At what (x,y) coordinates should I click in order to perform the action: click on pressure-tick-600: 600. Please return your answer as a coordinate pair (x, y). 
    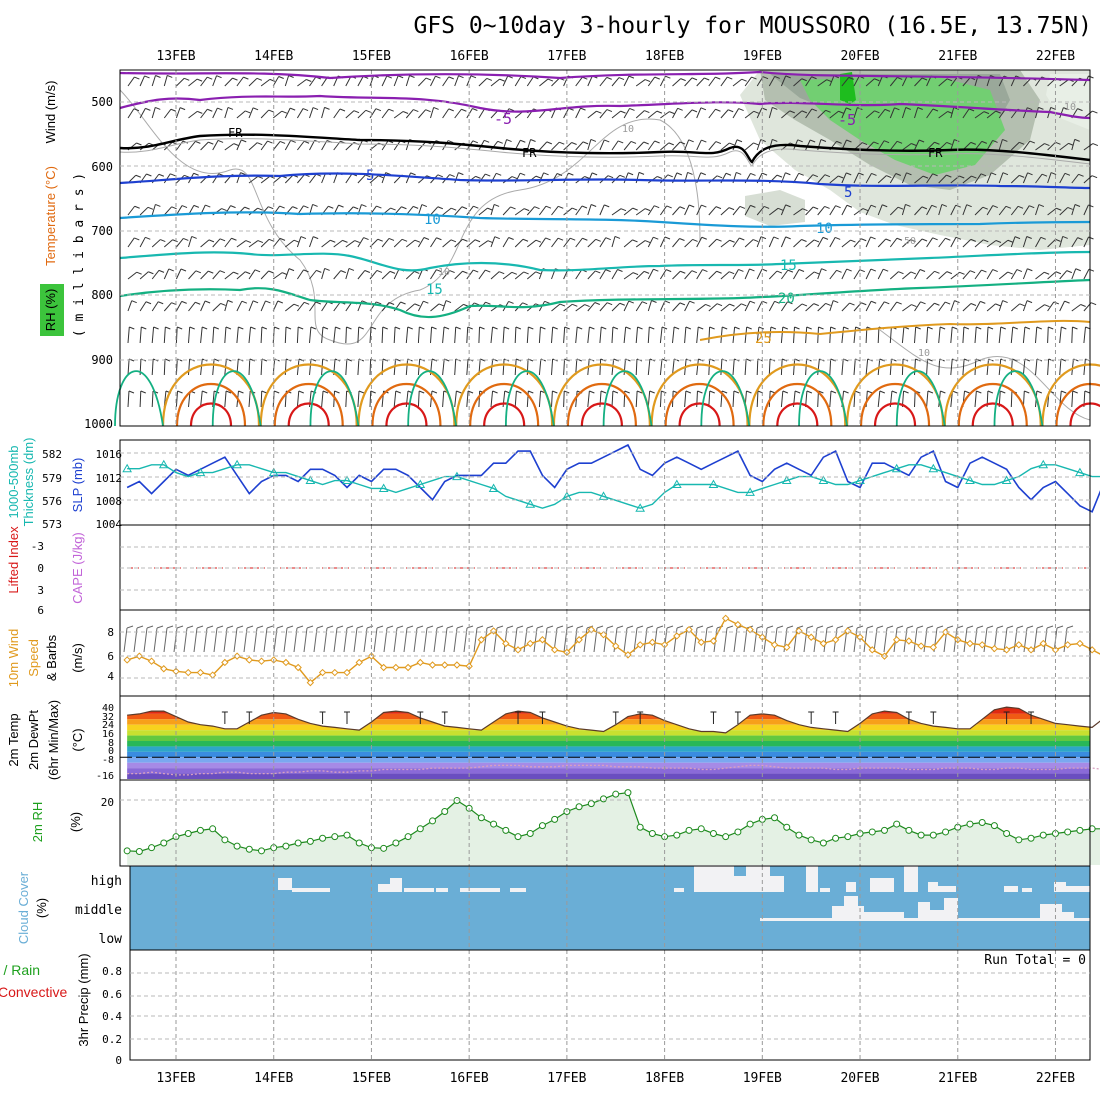
    Looking at the image, I should click on (102, 167).